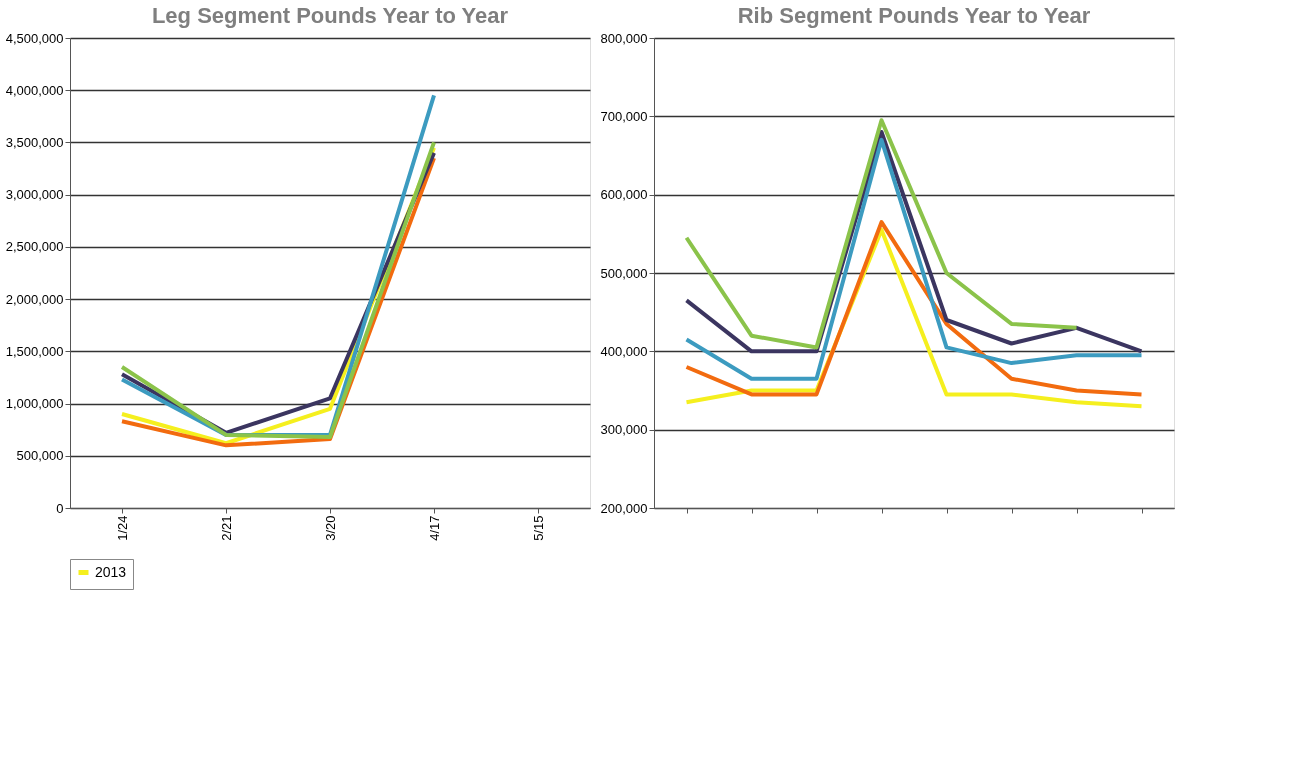 This screenshot has height=773, width=1315. I want to click on x-tick-label: 1/24, so click(122, 528).